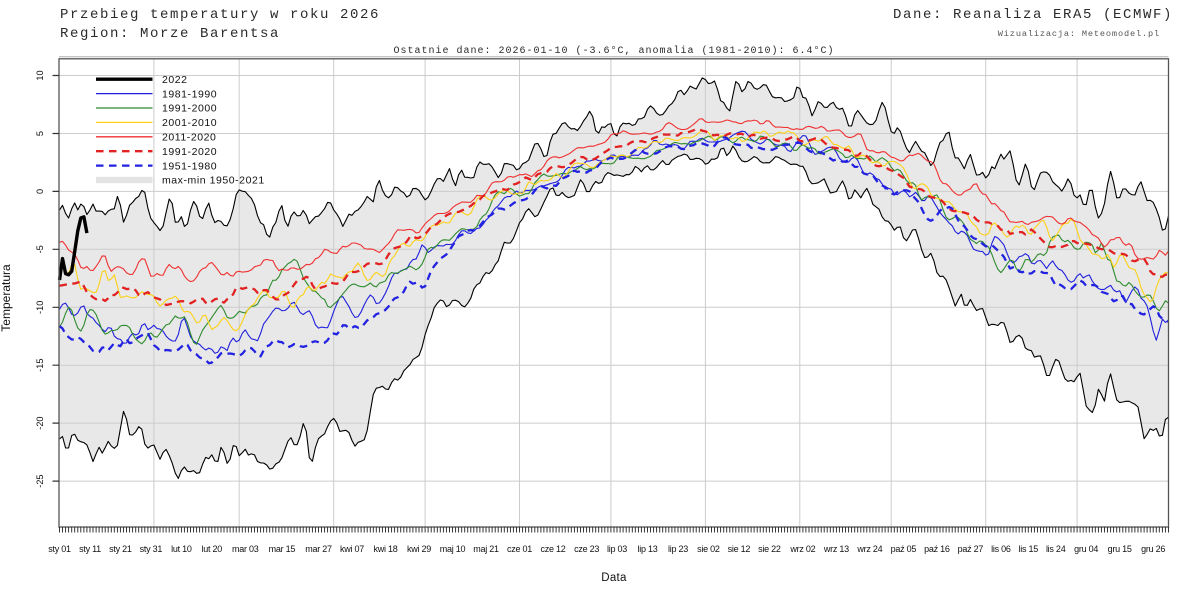 This screenshot has height=600, width=1200. Describe the element at coordinates (971, 549) in the screenshot. I see `svg-text: paź 27` at that location.